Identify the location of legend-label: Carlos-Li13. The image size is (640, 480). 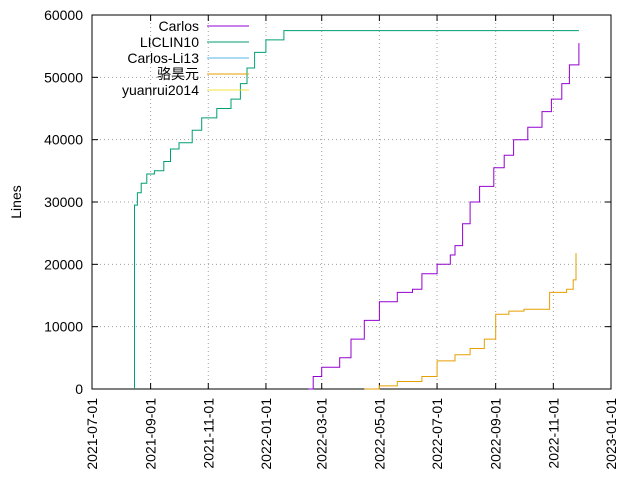
(163, 58).